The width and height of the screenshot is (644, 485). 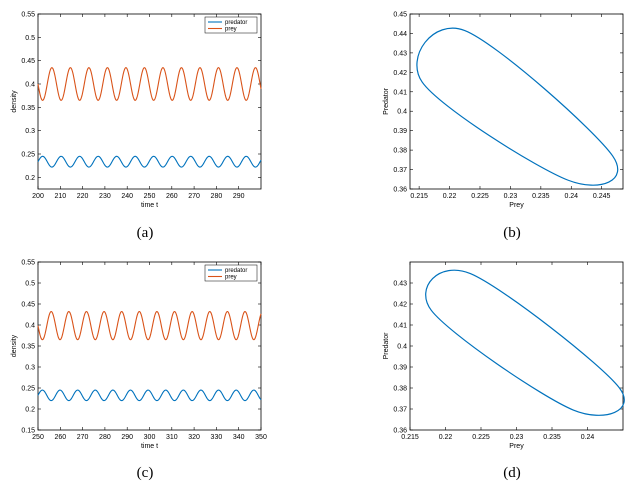 What do you see at coordinates (194, 437) in the screenshot?
I see `x-tick-label: 320` at bounding box center [194, 437].